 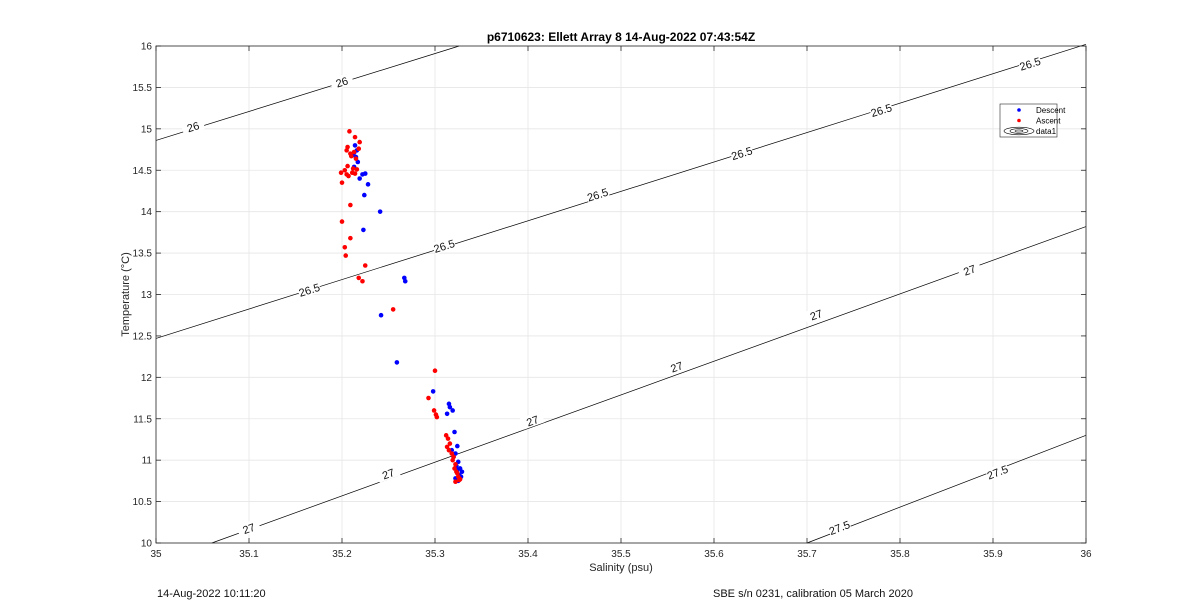 I want to click on data-points, so click(x=401, y=307).